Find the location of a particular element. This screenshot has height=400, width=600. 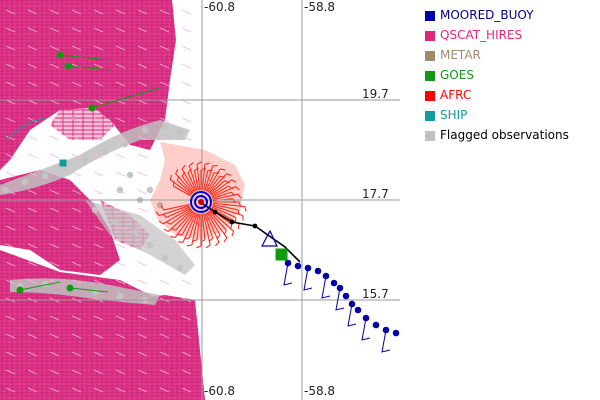

legend-label-ship: SHIP is located at coordinates (454, 115).